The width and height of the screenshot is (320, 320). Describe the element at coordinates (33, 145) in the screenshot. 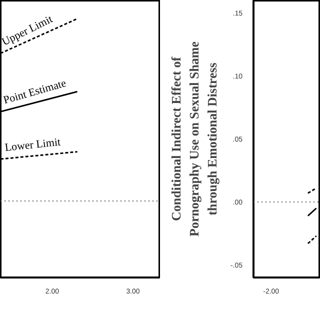

I see `text: Lower Limit` at that location.